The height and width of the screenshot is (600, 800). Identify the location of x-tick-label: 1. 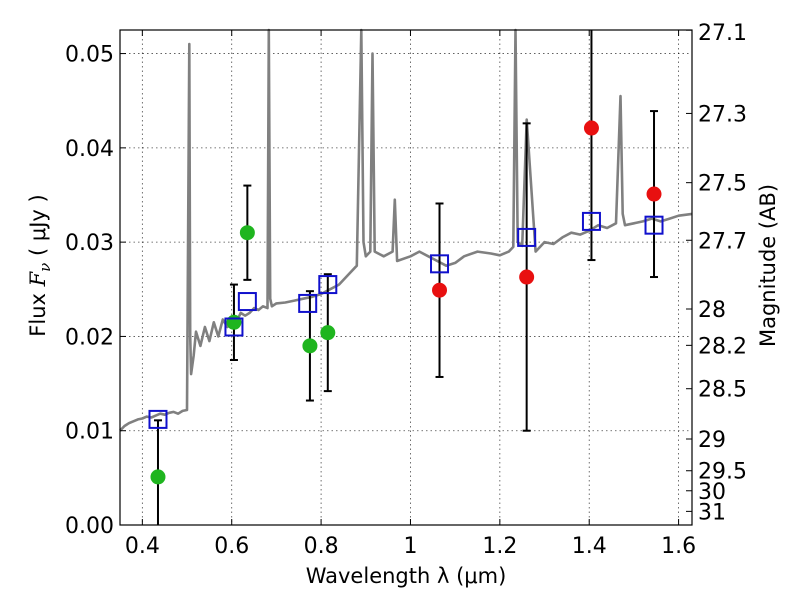
(410, 546).